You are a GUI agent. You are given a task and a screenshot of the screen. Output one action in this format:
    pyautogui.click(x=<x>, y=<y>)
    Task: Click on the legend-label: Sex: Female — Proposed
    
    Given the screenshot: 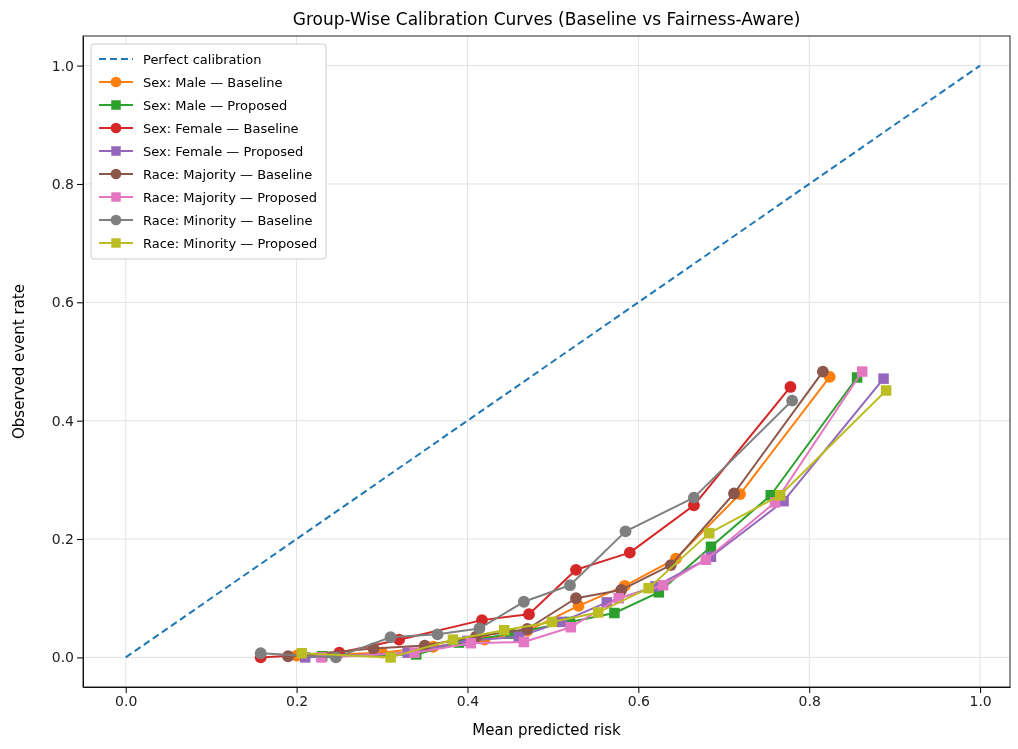 What is the action you would take?
    pyautogui.click(x=223, y=151)
    